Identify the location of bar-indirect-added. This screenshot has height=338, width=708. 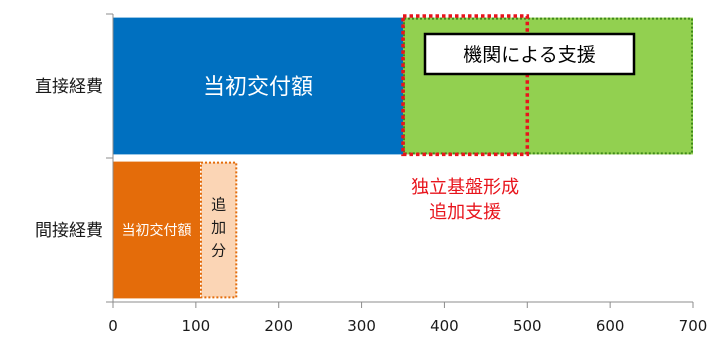
(219, 230).